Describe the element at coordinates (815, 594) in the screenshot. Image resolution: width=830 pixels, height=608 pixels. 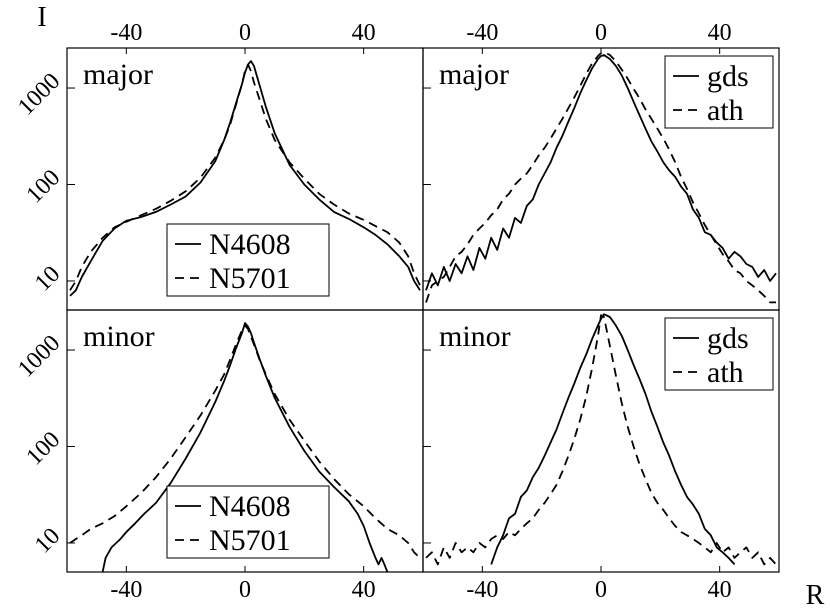
I see `x-axis-label: R` at that location.